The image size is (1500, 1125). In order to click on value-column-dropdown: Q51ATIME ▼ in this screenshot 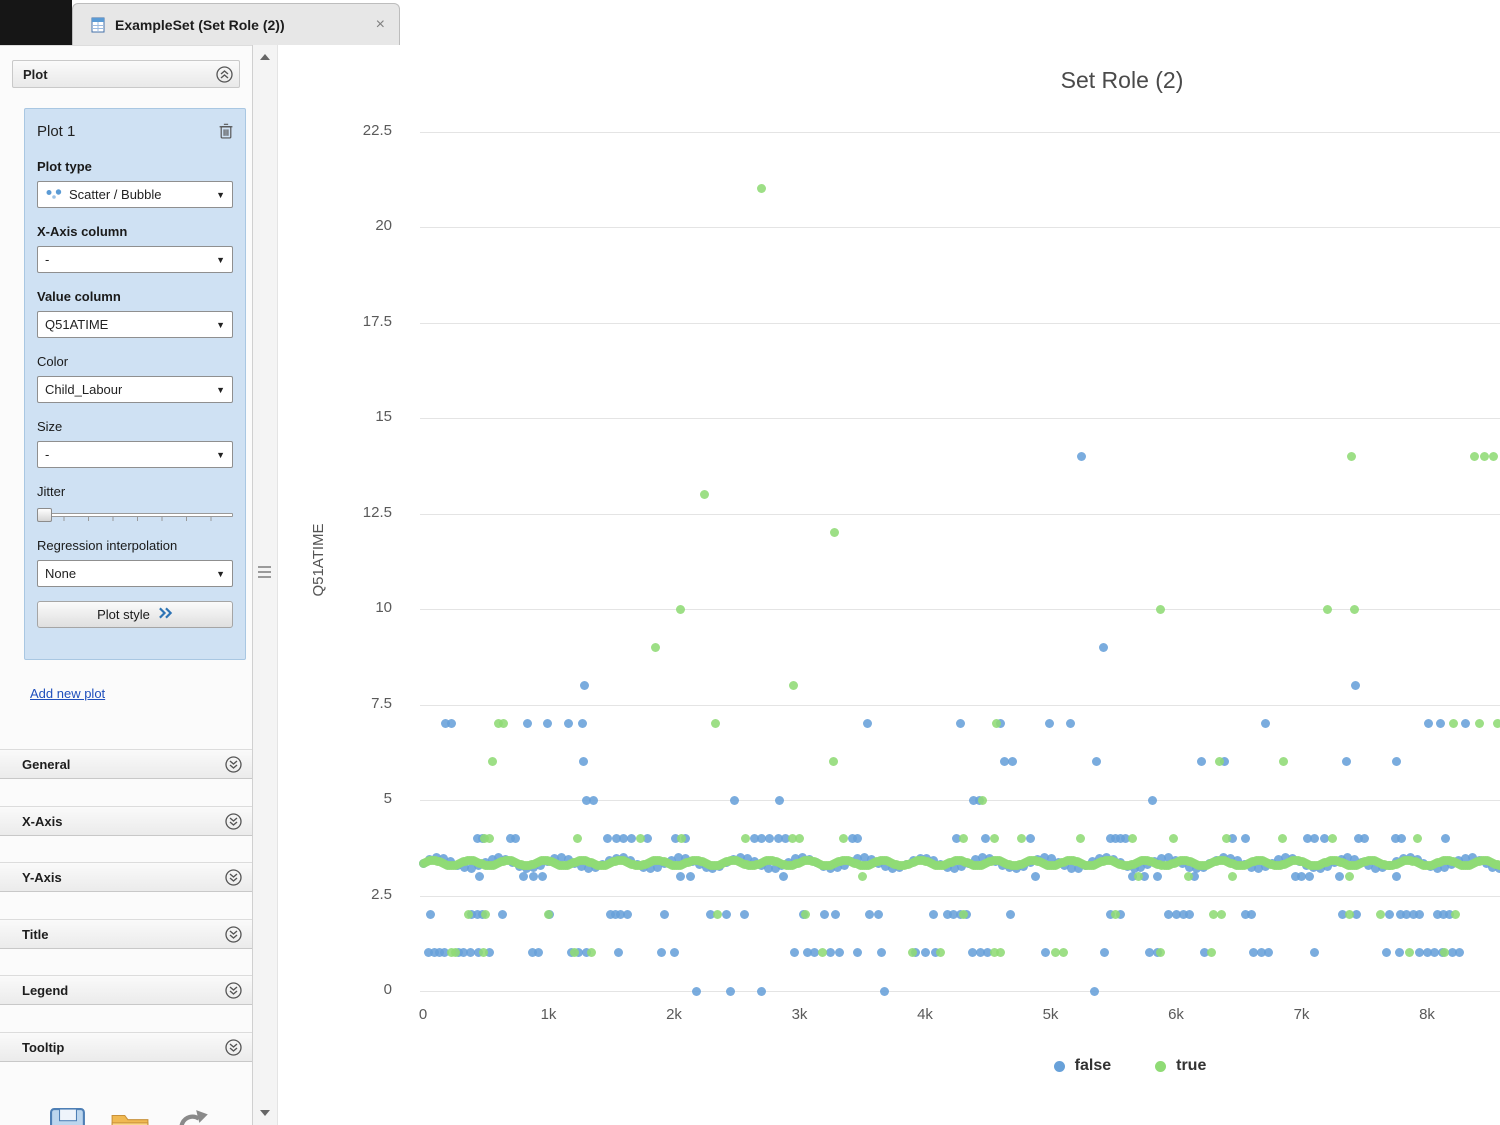, I will do `click(135, 324)`.